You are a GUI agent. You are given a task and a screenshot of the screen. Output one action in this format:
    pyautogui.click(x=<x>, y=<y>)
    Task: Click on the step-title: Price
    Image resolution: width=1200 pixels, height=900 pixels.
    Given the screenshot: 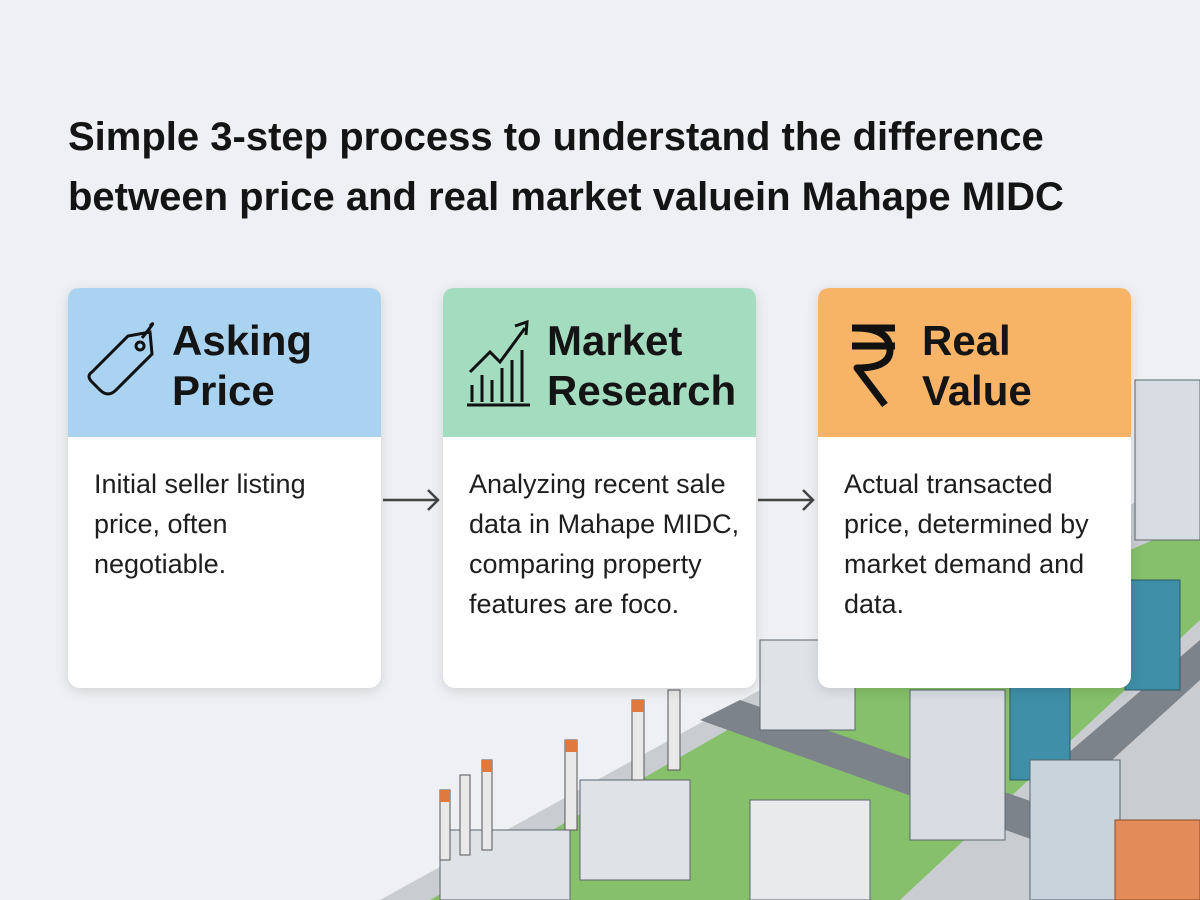 What is the action you would take?
    pyautogui.click(x=223, y=390)
    